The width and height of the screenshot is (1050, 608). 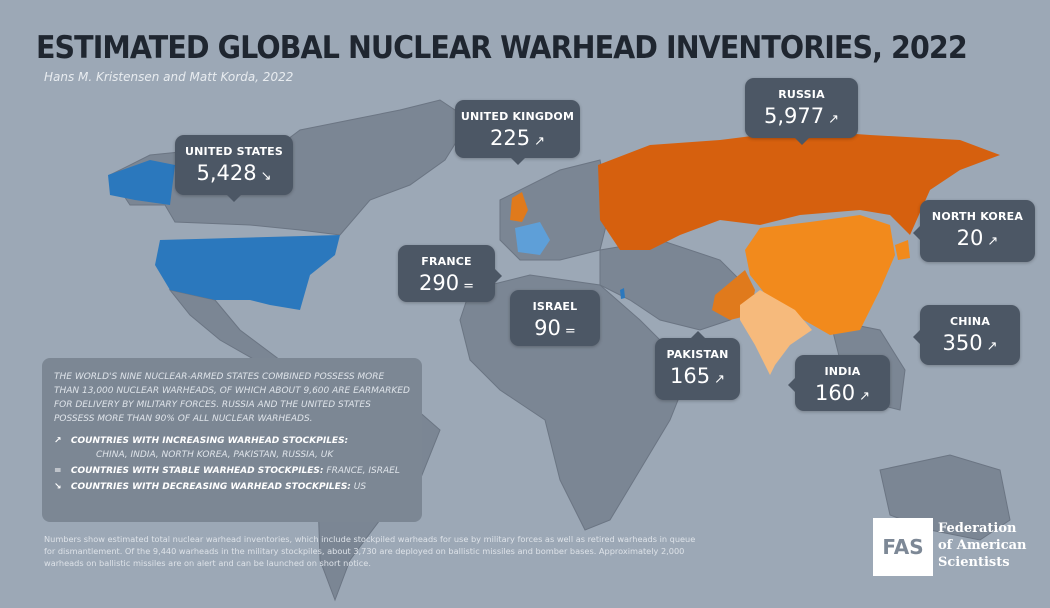 I want to click on callout-china: CHINA 350 ↗, so click(x=966, y=335).